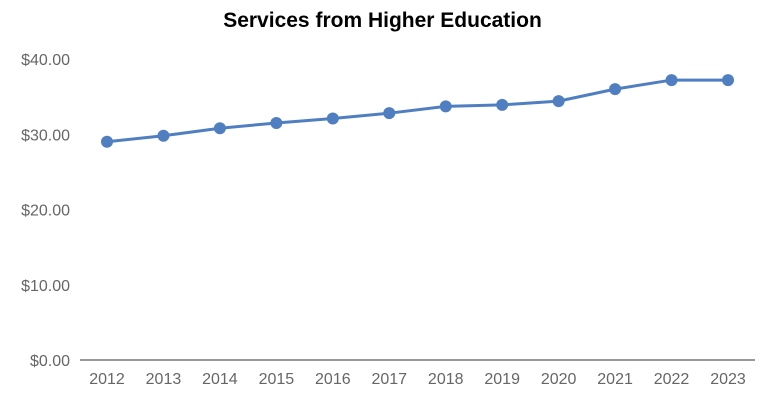 The image size is (765, 400). What do you see at coordinates (559, 379) in the screenshot?
I see `x-tick-label: 2020` at bounding box center [559, 379].